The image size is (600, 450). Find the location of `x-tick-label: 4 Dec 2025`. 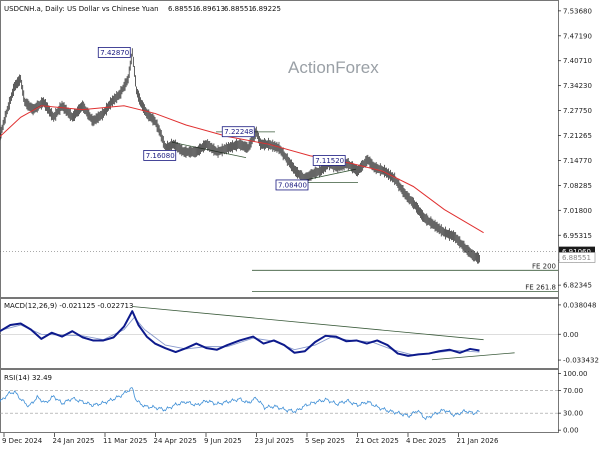

x-tick-label: 4 Dec 2025 is located at coordinates (426, 441).